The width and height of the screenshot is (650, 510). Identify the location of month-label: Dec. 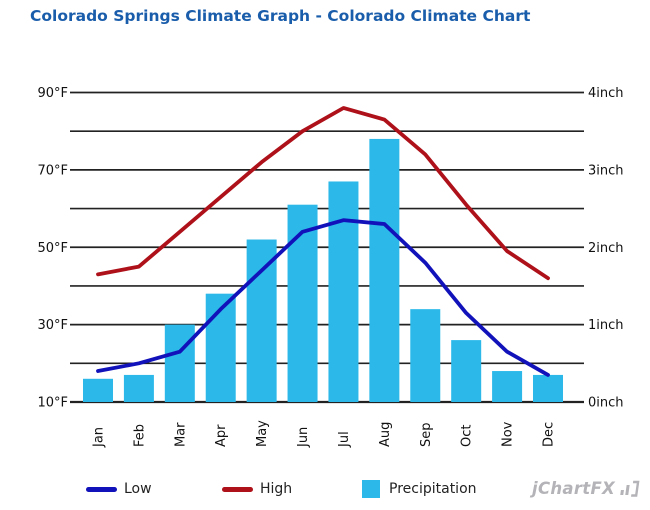
(549, 434).